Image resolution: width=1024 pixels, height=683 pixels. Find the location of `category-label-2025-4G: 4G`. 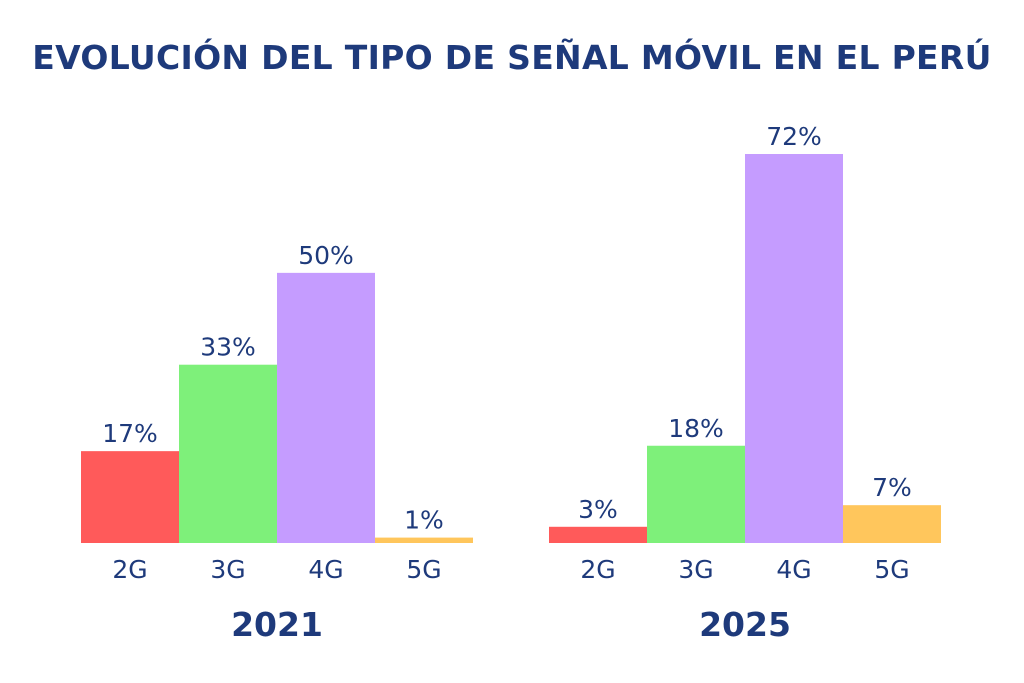

category-label-2025-4G: 4G is located at coordinates (793, 569).